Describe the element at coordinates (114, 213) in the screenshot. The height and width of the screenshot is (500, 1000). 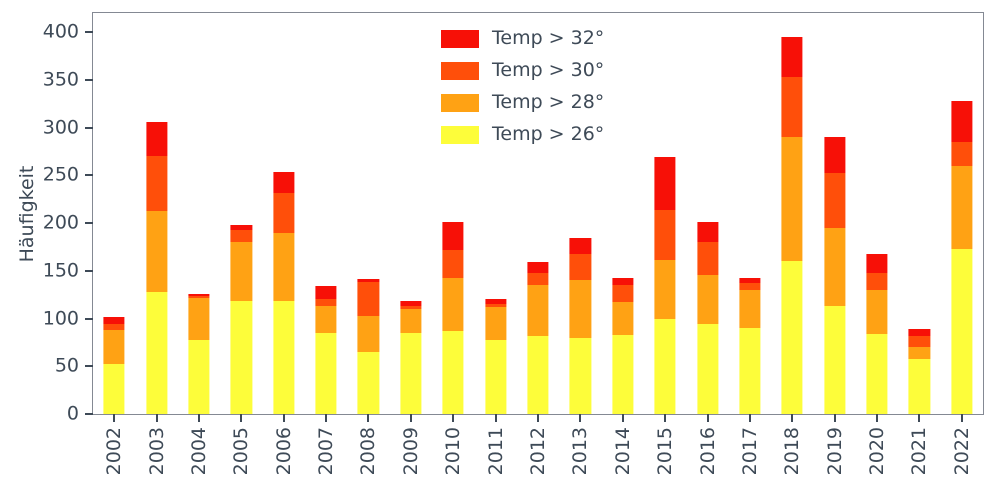
I see `bar-2002` at that location.